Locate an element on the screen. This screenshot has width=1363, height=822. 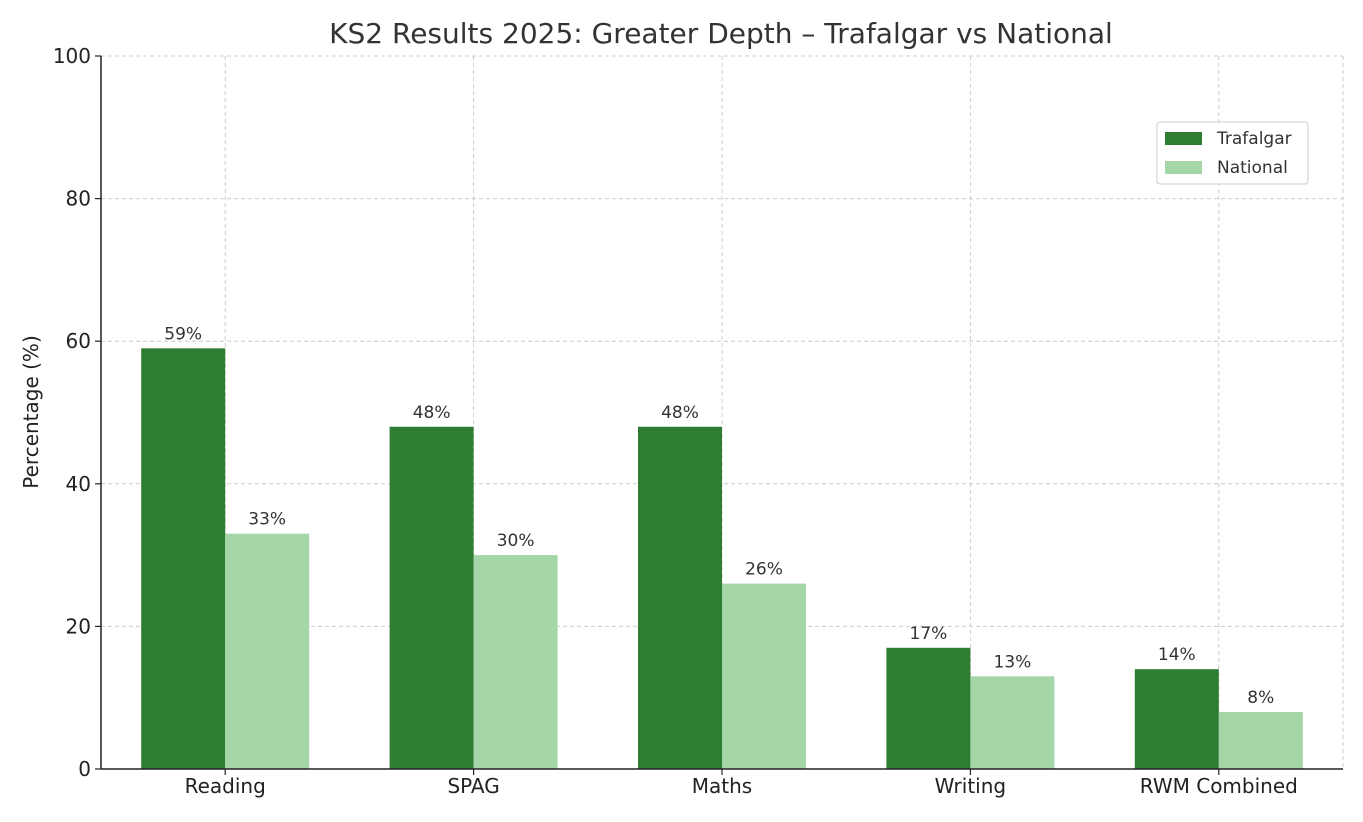
legend-swatch-trafalgar is located at coordinates (1183, 138).